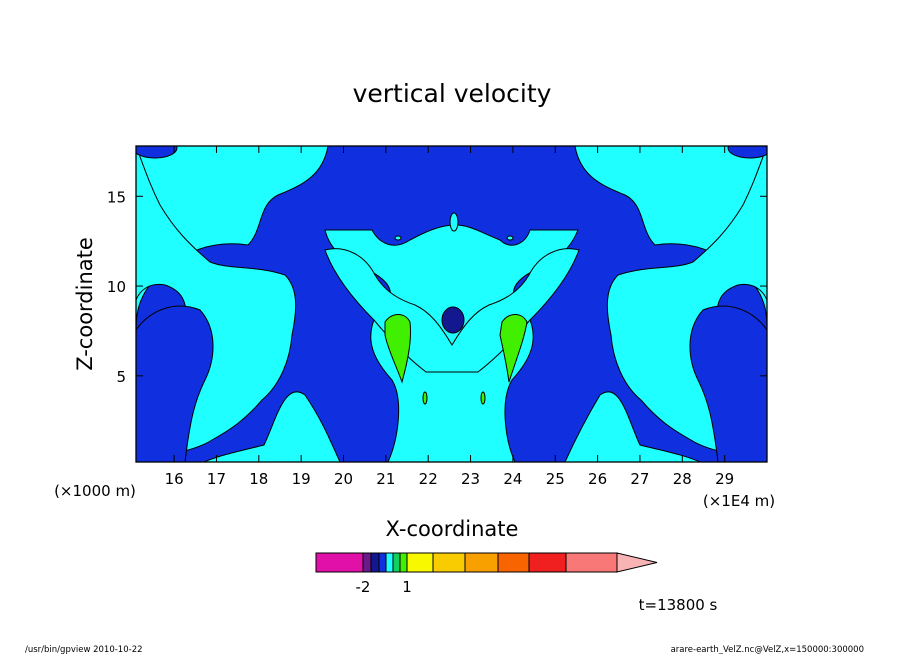  What do you see at coordinates (728, 383) in the screenshot?
I see `contour-right-flank-blue` at bounding box center [728, 383].